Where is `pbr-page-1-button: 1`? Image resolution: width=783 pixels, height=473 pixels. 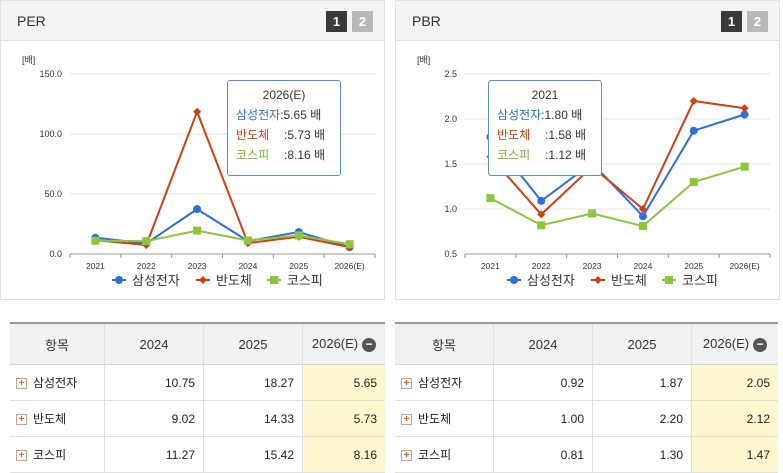
pbr-page-1-button: 1 is located at coordinates (731, 21).